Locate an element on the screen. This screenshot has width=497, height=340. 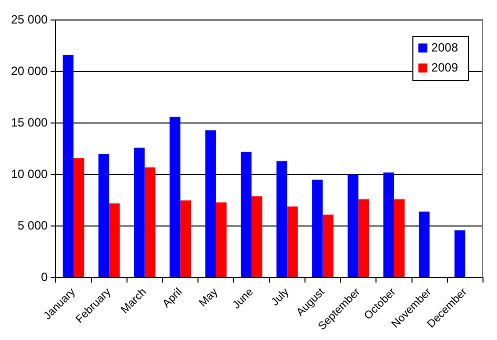
x-tick-label: May is located at coordinates (209, 298).